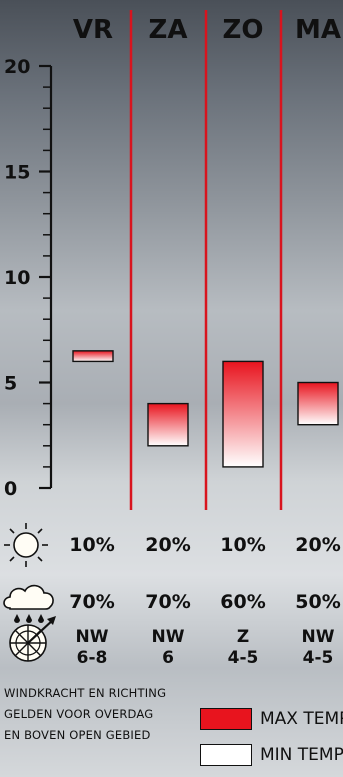 This screenshot has height=777, width=343. Describe the element at coordinates (92, 658) in the screenshot. I see `wind-force-vr: 6-8` at that location.